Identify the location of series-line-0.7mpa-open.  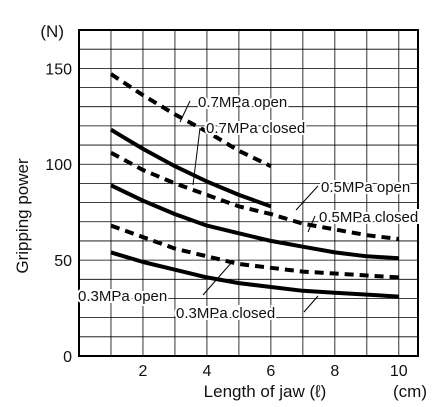
(190, 120).